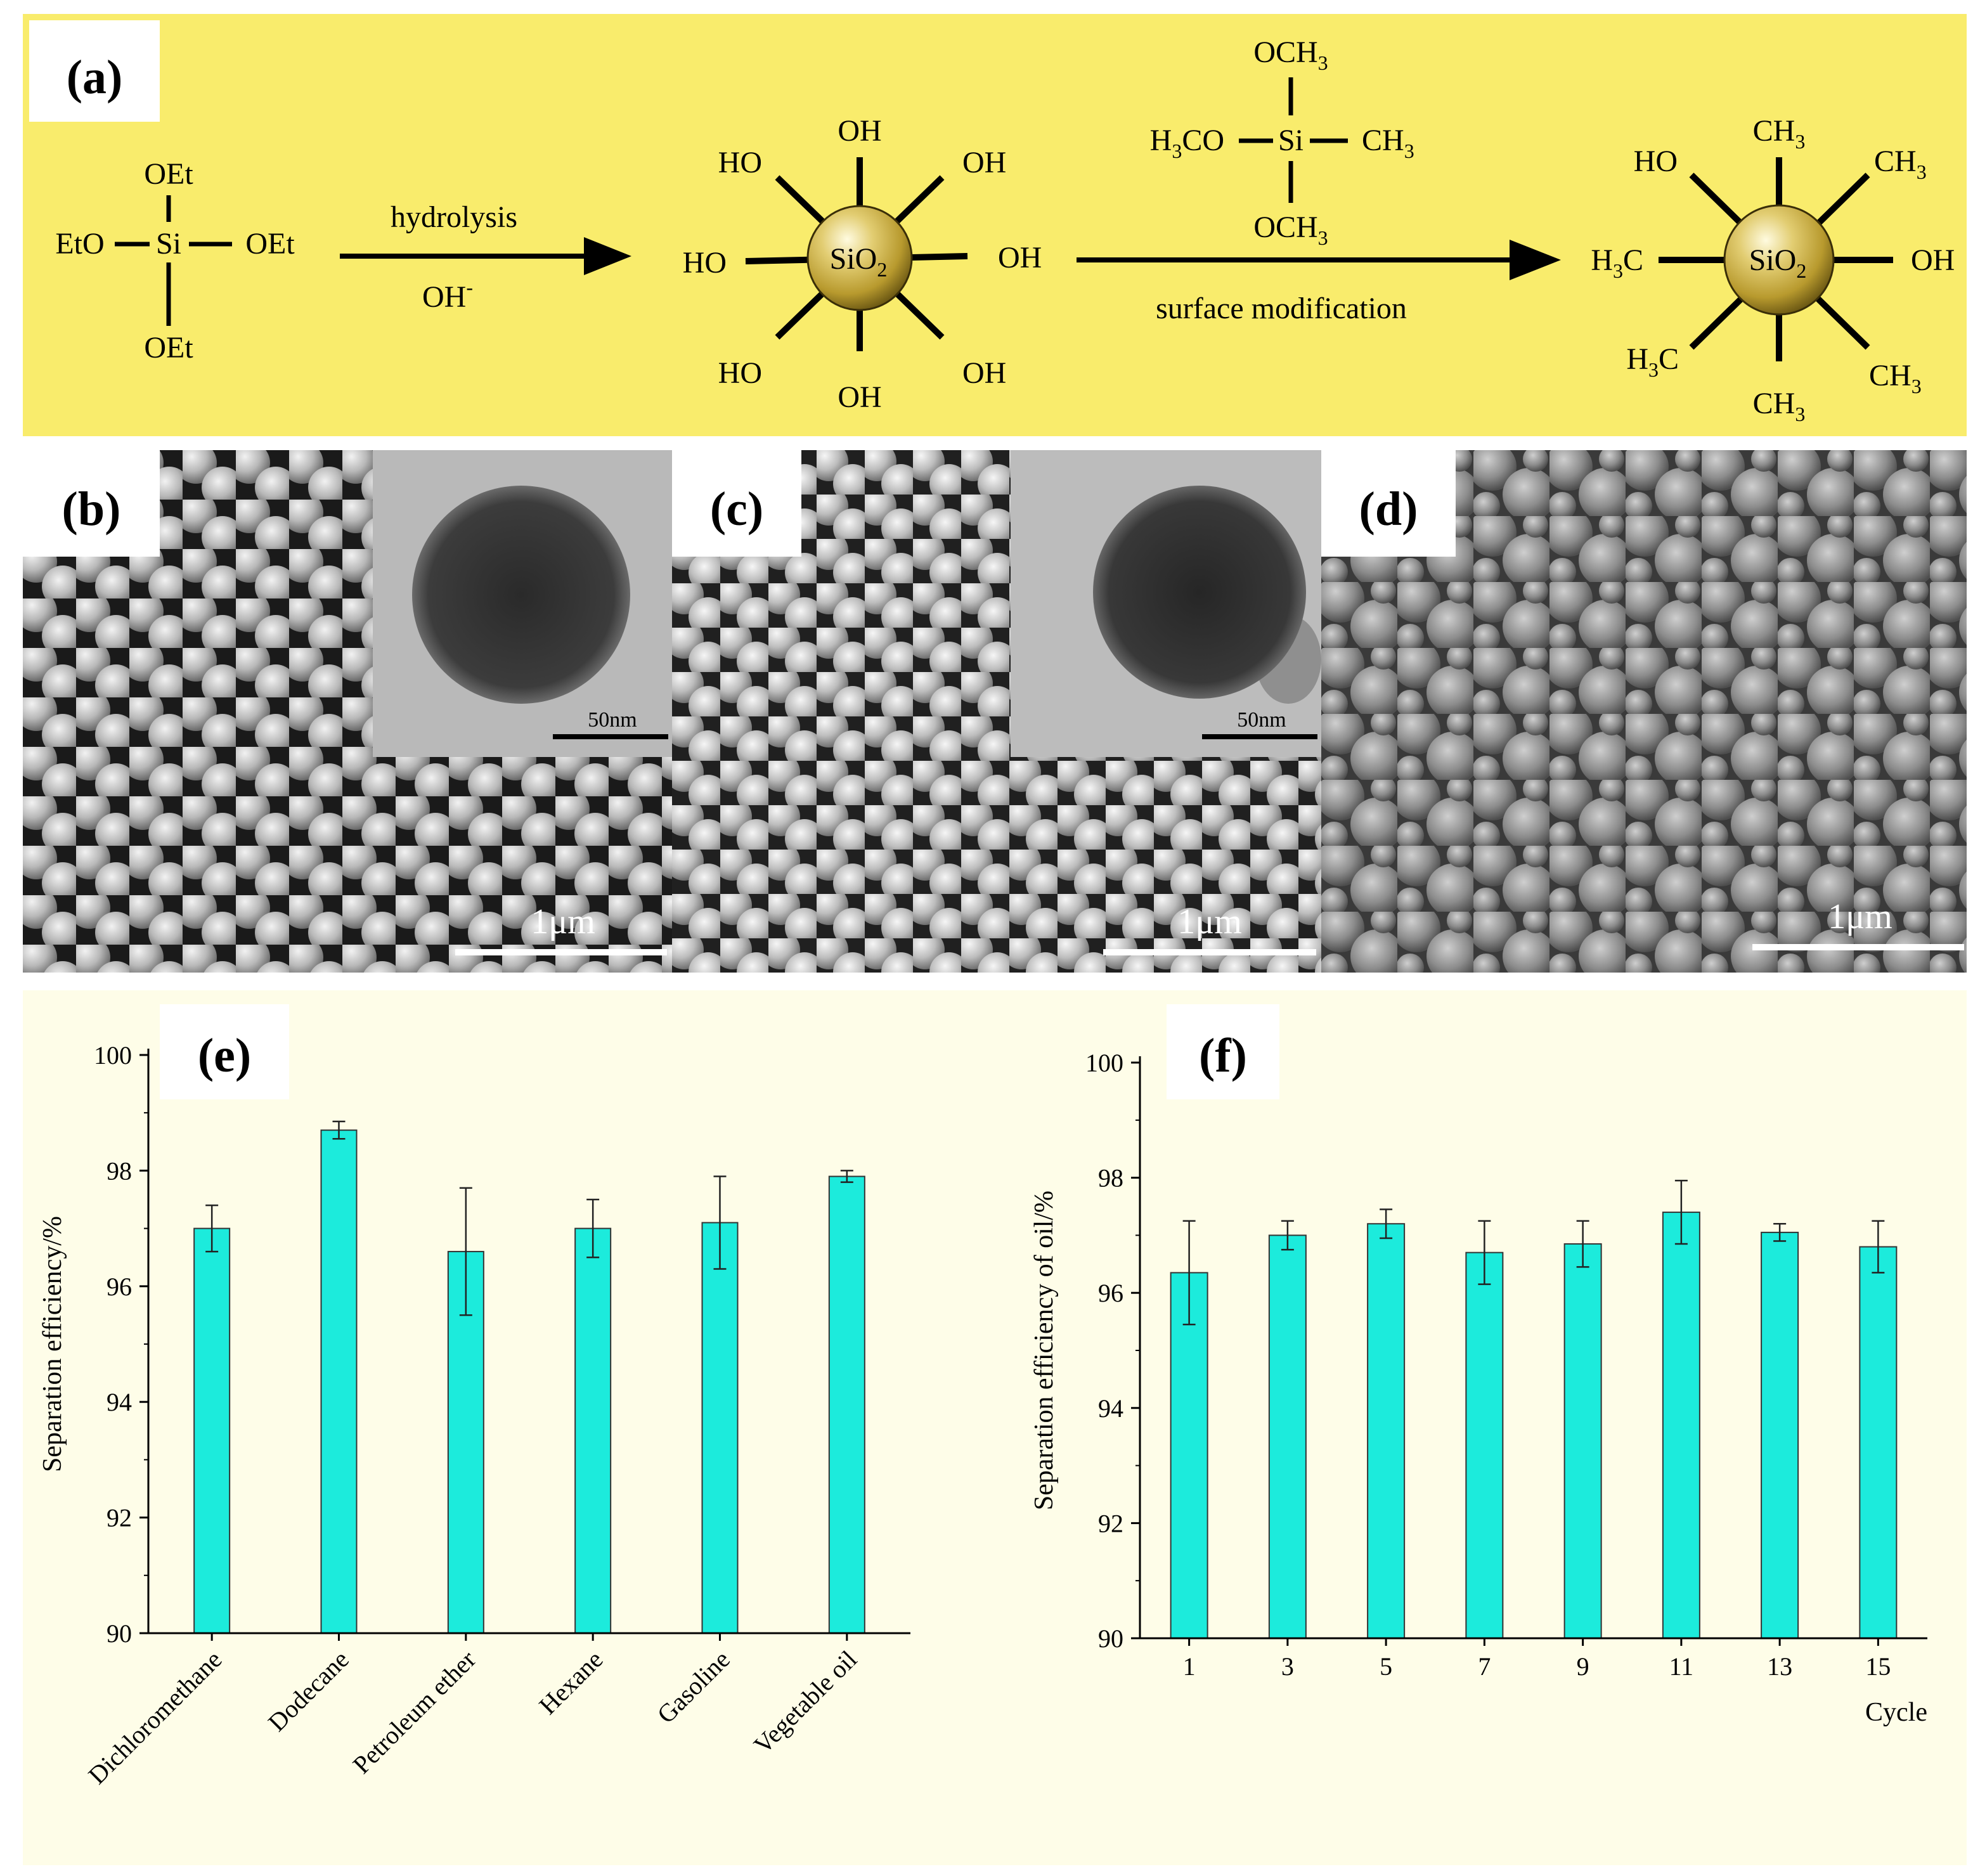 The image size is (1973, 1876). I want to click on p2-sphere, so click(1779, 260).